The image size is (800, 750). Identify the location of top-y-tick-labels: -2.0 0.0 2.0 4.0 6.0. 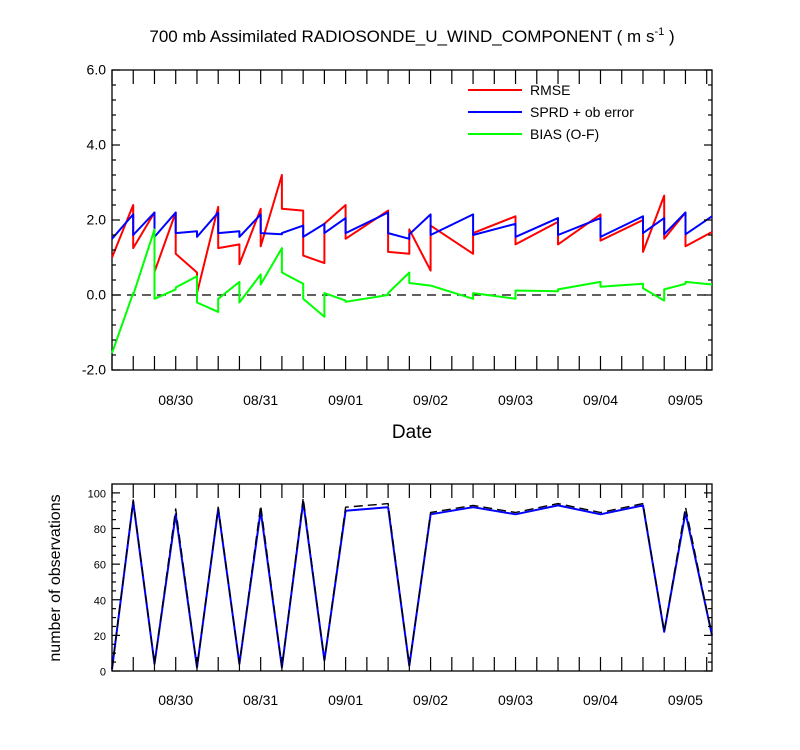
(94, 220).